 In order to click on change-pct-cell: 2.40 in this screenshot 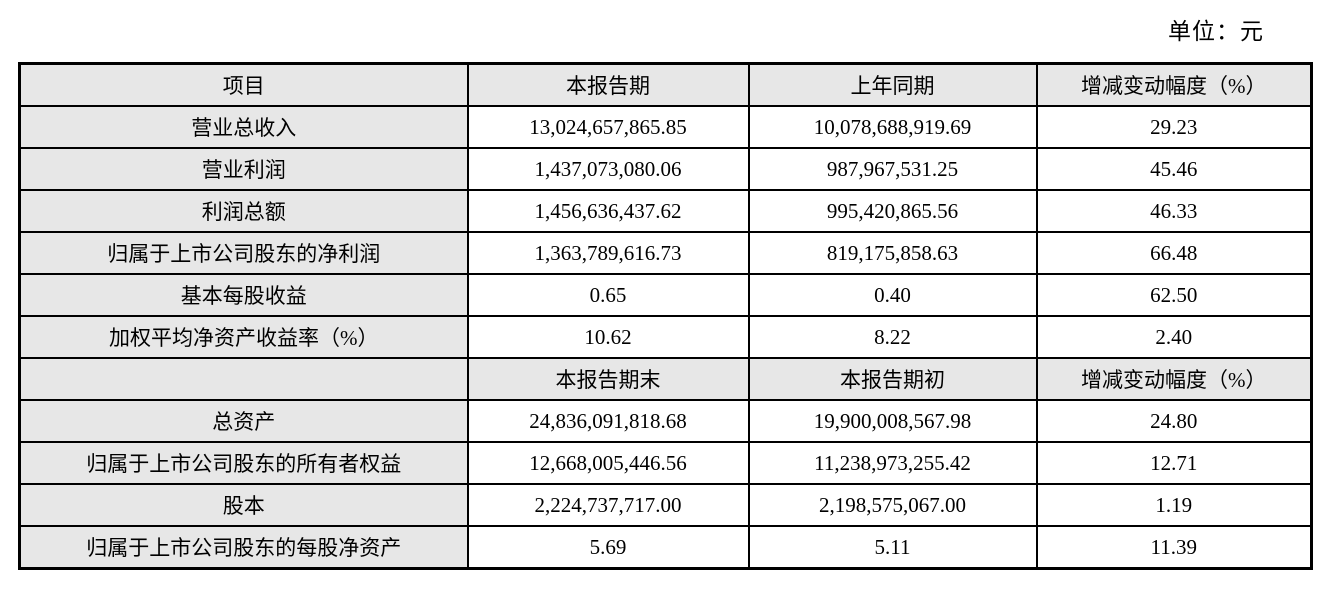, I will do `click(1174, 337)`.